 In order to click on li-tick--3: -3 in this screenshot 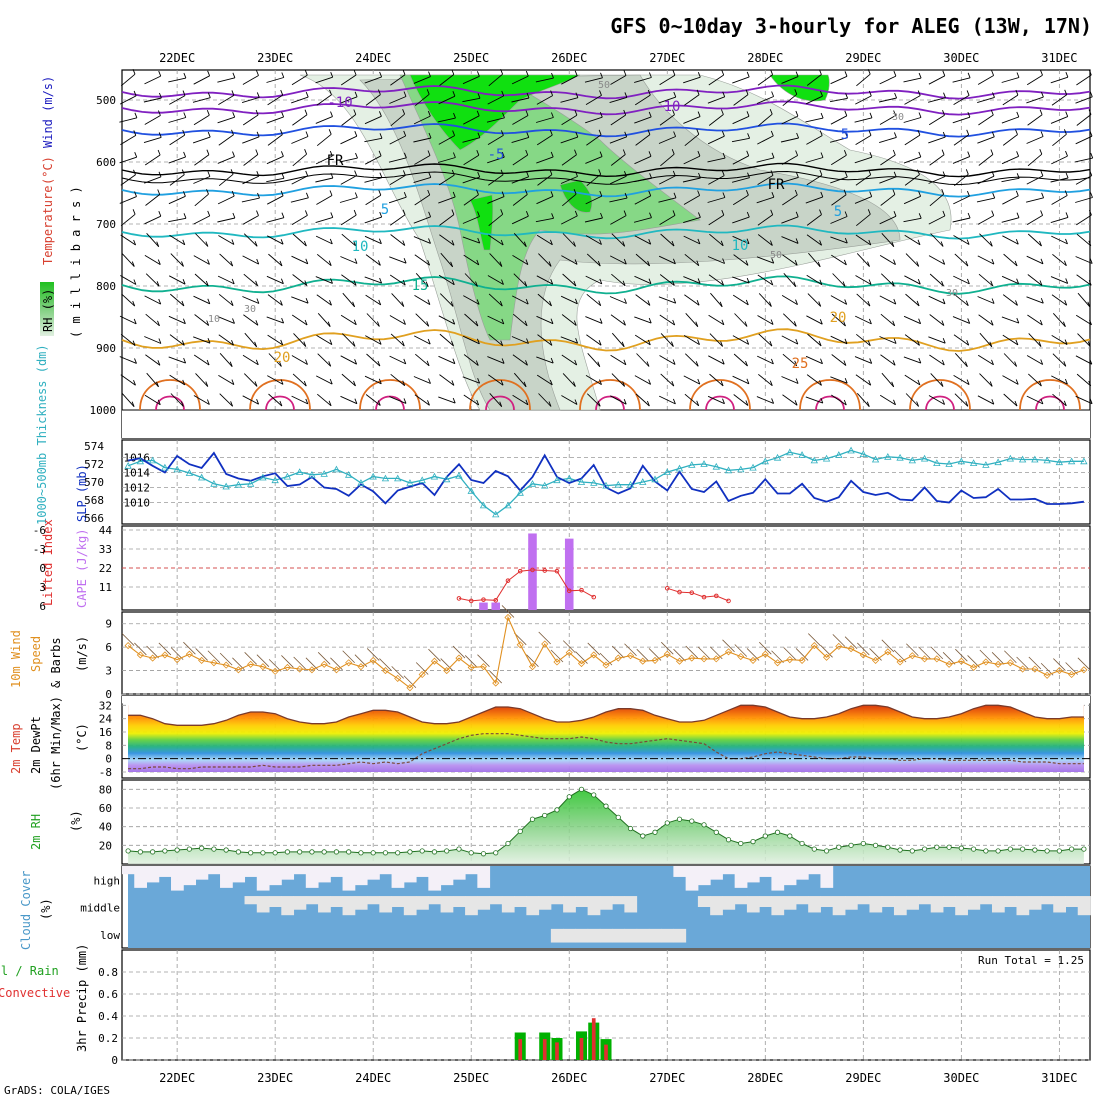, I will do `click(39, 549)`.